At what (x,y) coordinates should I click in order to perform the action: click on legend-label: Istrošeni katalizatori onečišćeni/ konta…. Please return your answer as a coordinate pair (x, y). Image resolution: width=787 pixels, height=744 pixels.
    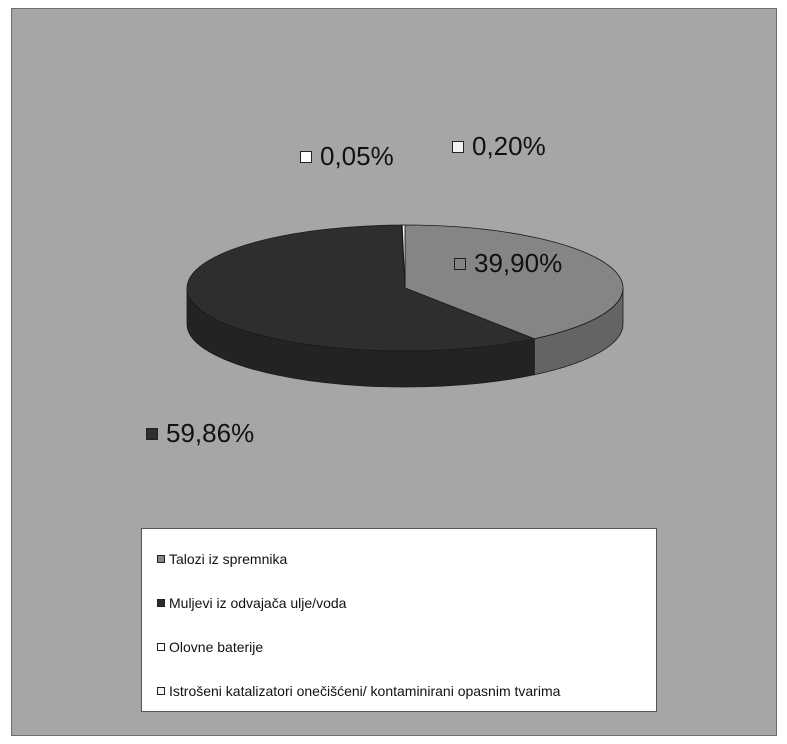
    Looking at the image, I should click on (365, 691).